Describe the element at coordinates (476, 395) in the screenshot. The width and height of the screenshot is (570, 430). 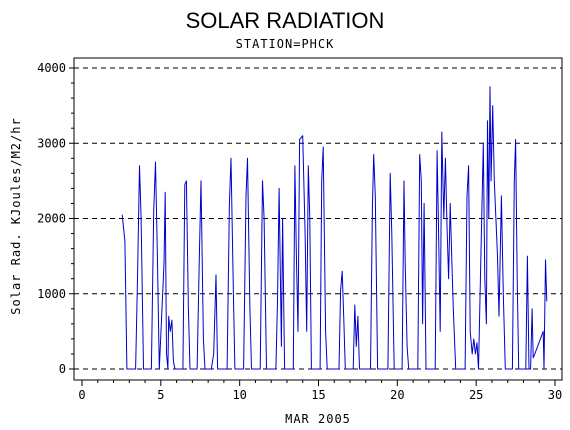
I see `x-tick-label: 25` at that location.